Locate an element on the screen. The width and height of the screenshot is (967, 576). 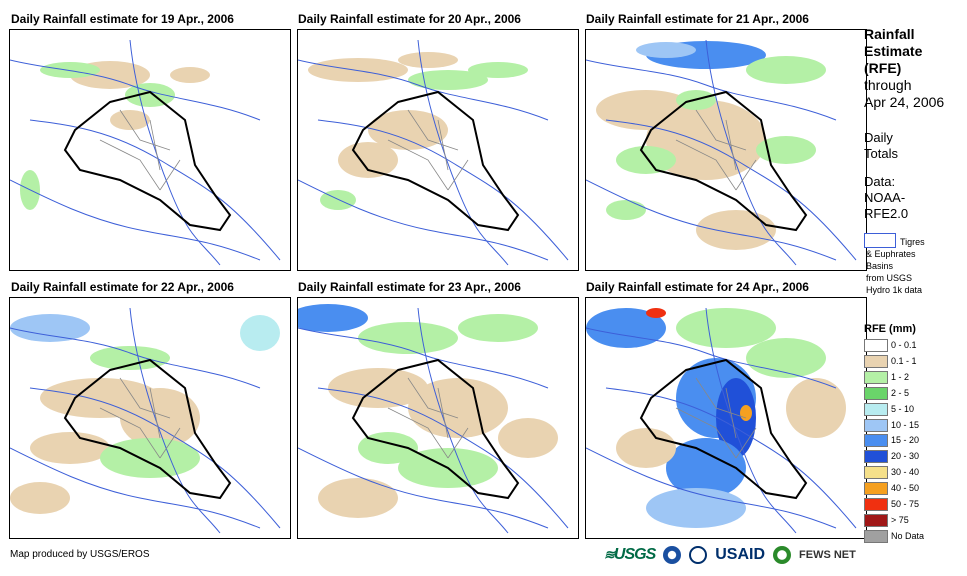
rainfall-map-20apr is located at coordinates (438, 150).